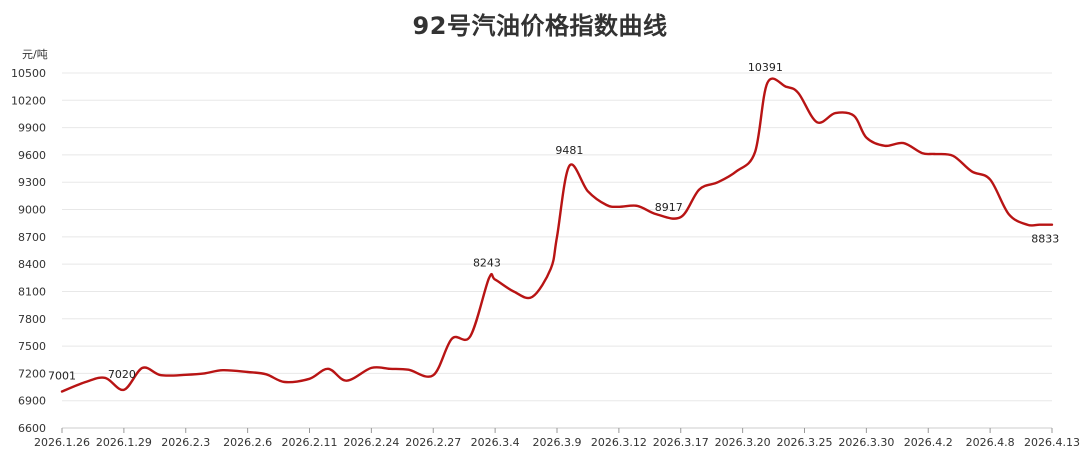 Image resolution: width=1080 pixels, height=476 pixels. What do you see at coordinates (310, 442) in the screenshot?
I see `x-tick-label: 2026.2.11` at bounding box center [310, 442].